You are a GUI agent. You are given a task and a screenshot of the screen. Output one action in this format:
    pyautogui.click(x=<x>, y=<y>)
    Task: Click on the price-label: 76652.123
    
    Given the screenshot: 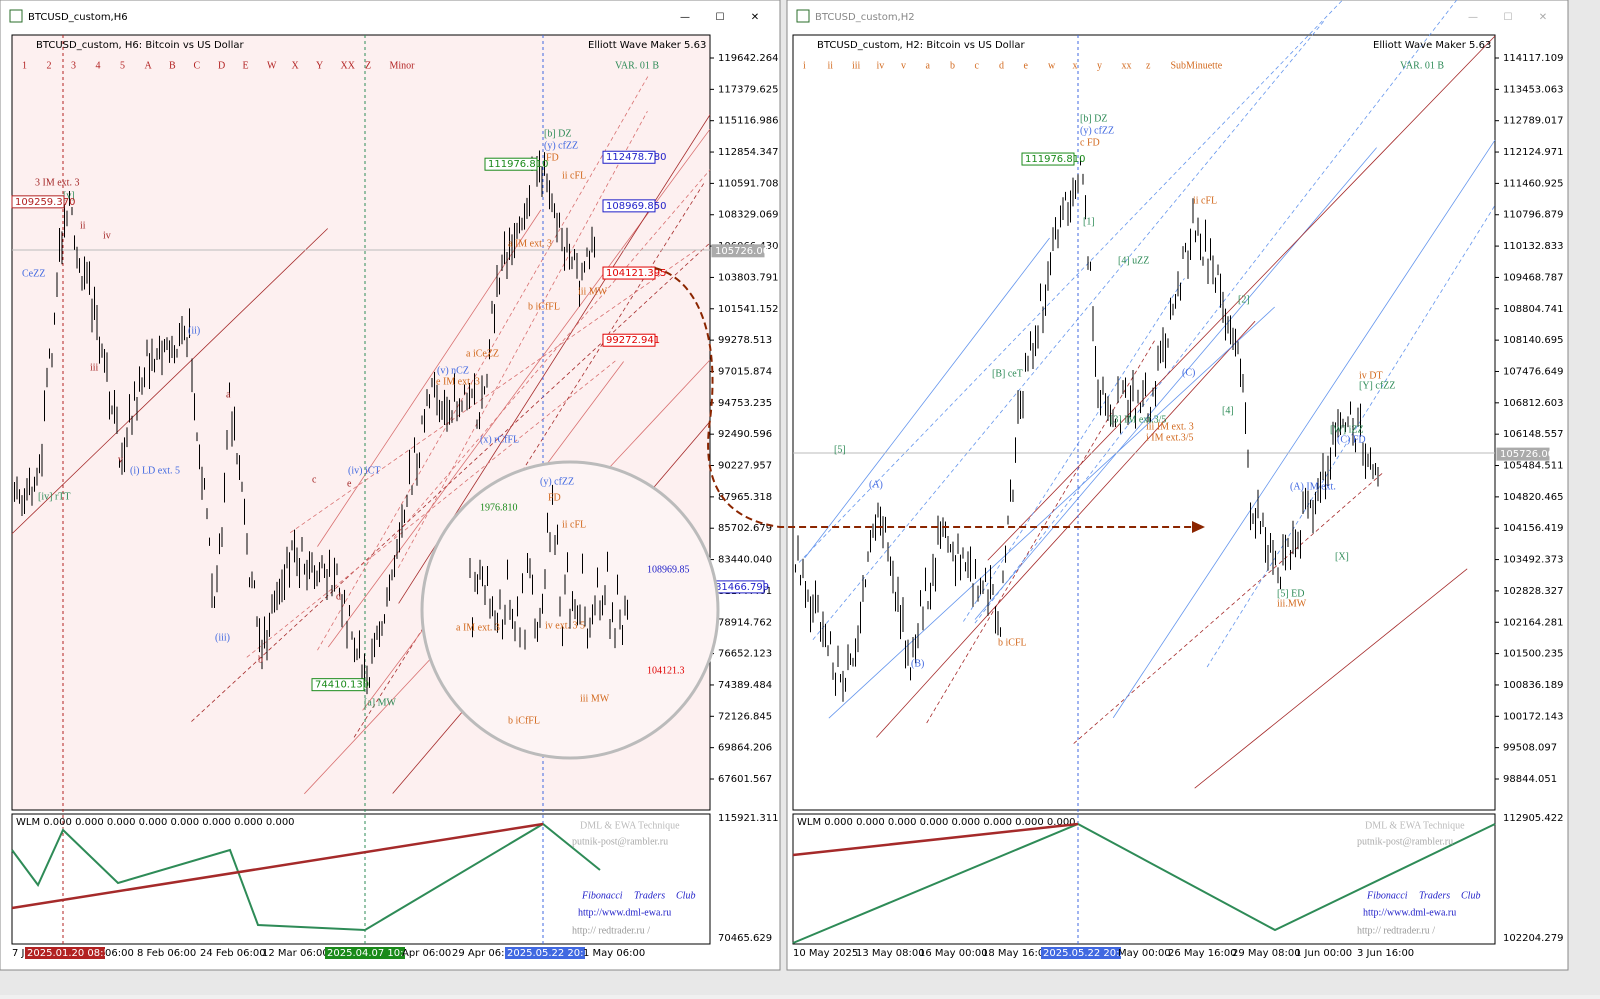 What is the action you would take?
    pyautogui.click(x=745, y=654)
    